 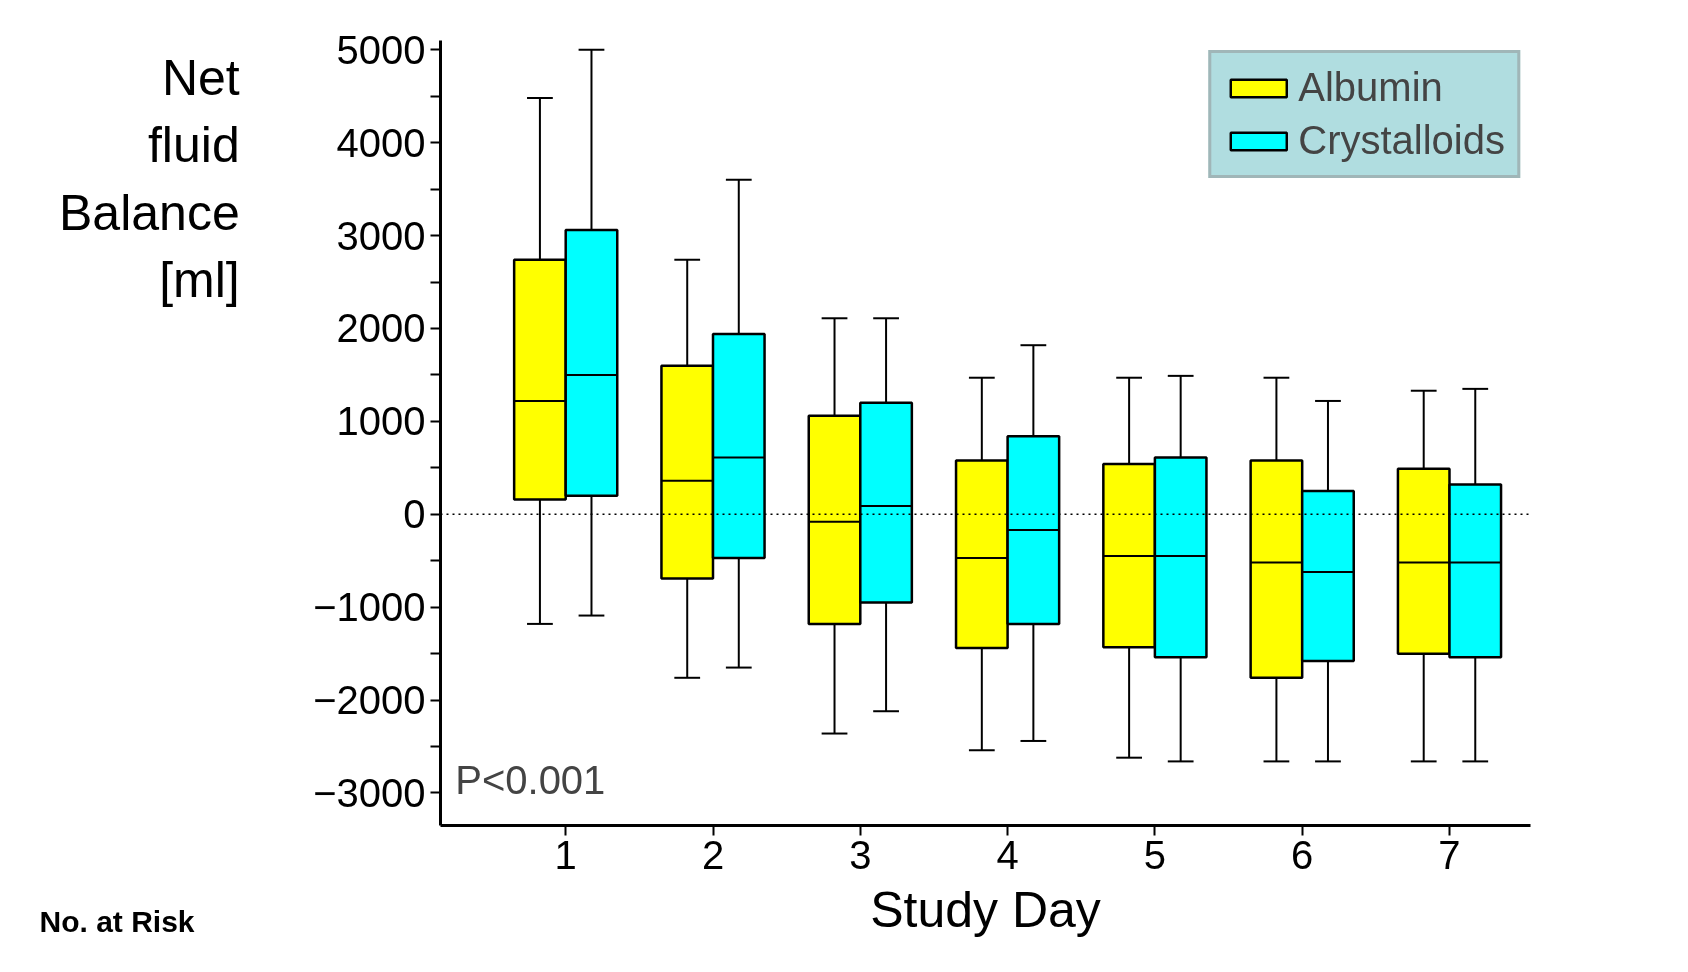 I want to click on legend-label: Crystalloids, so click(x=1401, y=140).